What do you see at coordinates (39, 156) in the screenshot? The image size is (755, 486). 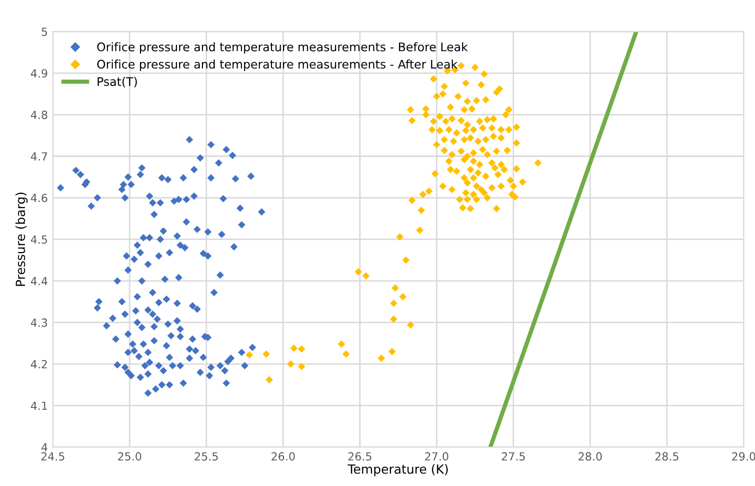 I see `y-tick-label: 4.7` at bounding box center [39, 156].